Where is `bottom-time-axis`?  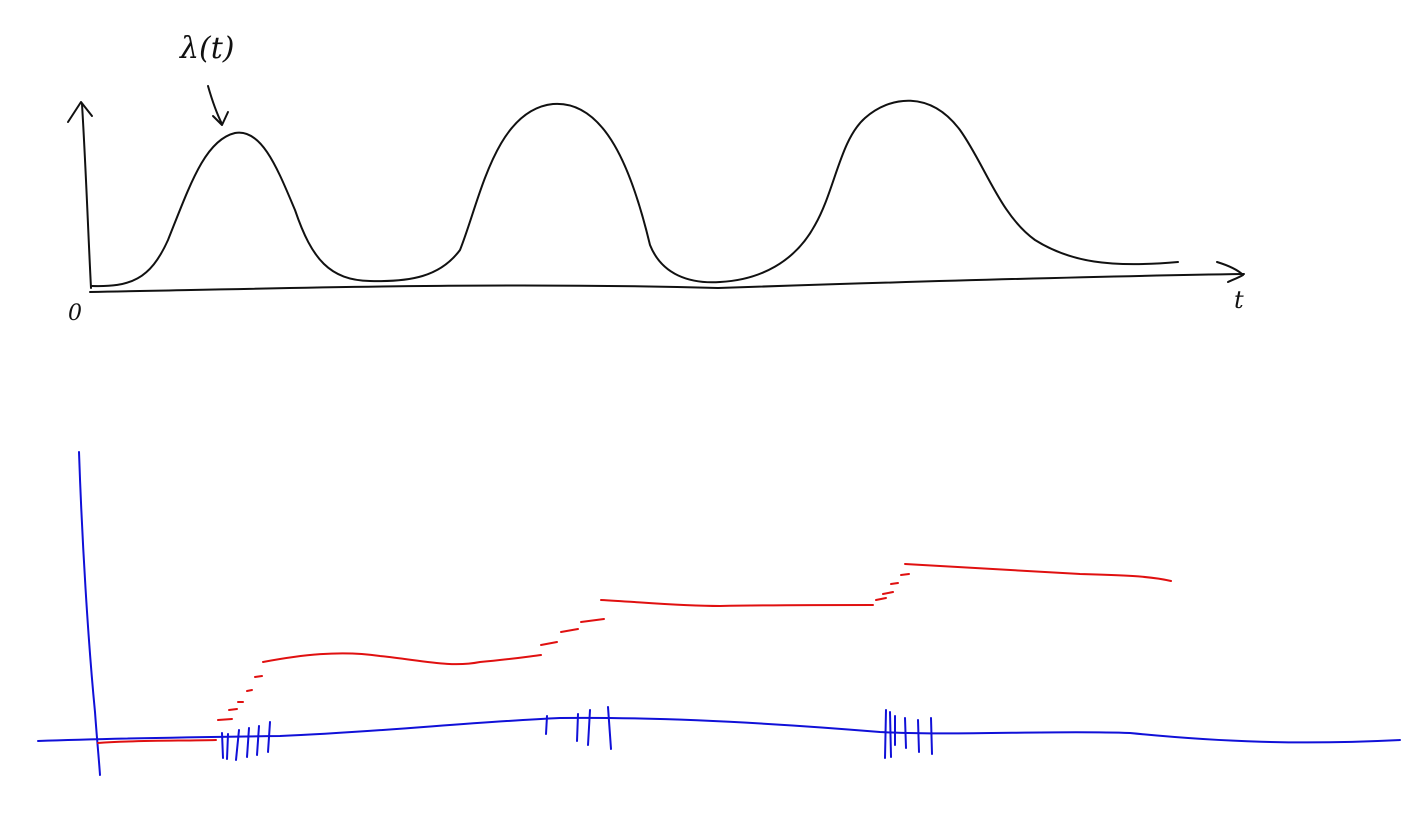
bottom-time-axis is located at coordinates (719, 730).